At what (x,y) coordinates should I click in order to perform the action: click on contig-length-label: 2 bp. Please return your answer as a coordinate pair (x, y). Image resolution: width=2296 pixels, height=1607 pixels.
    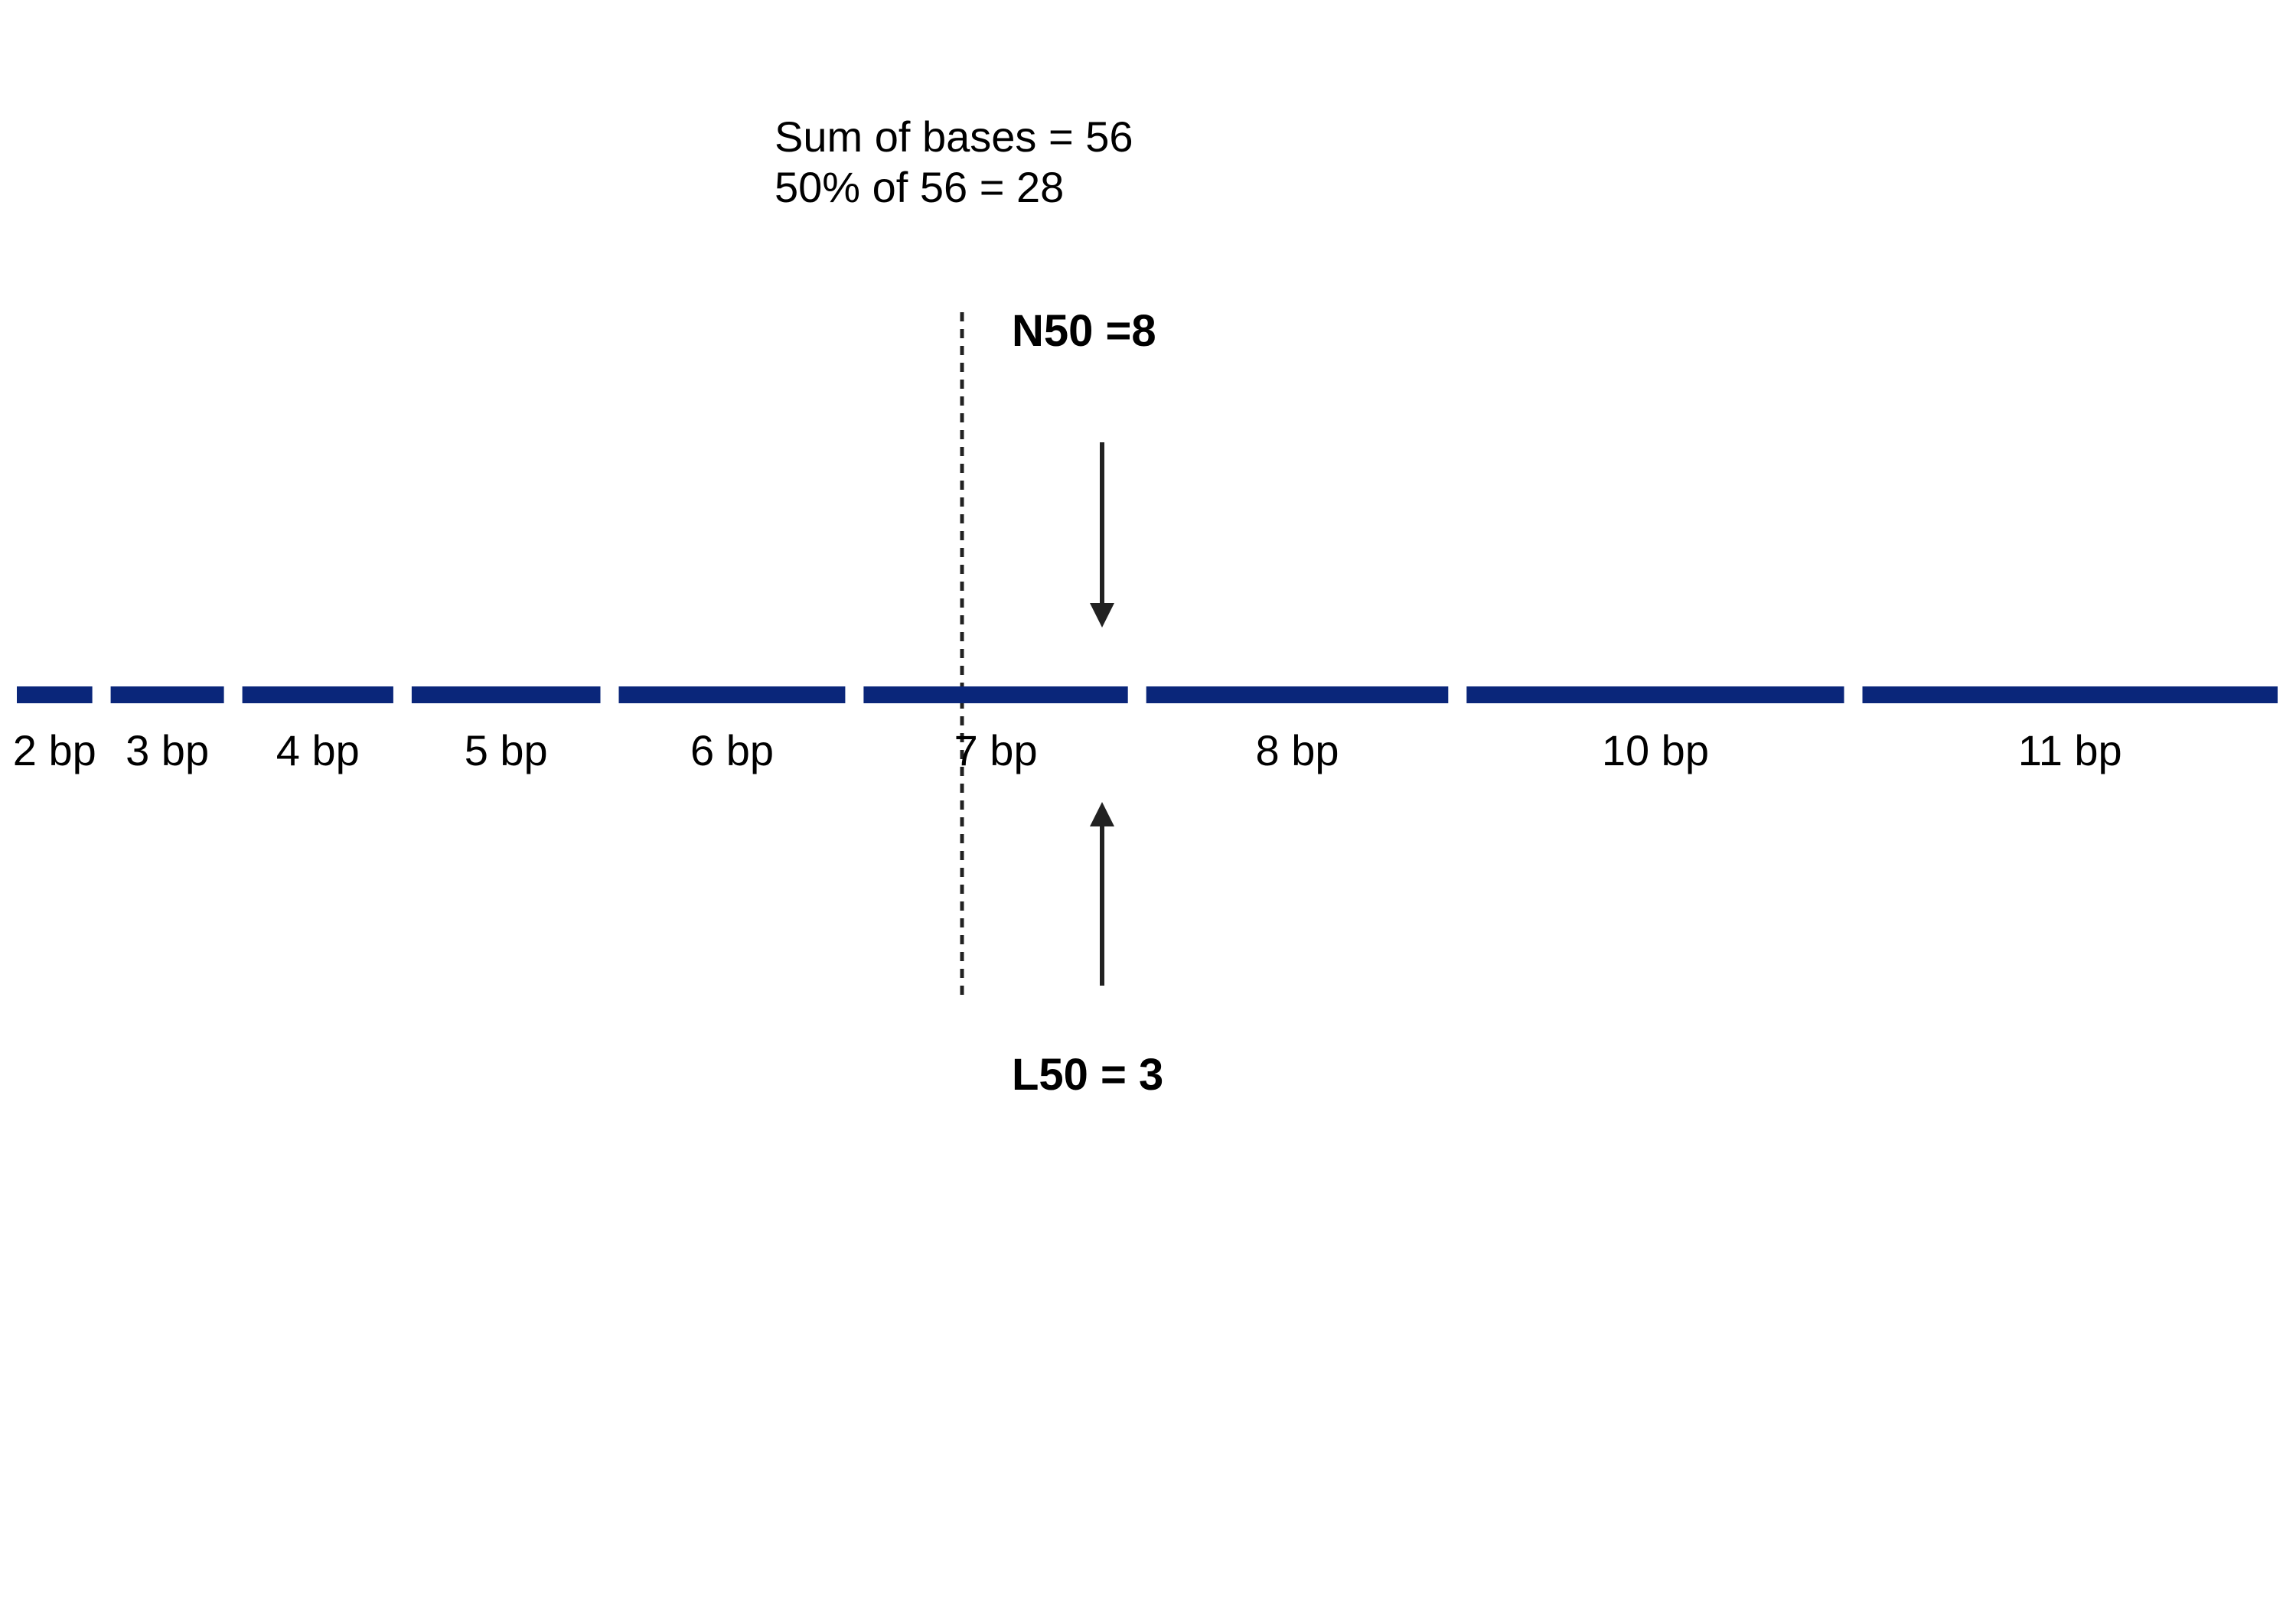
    Looking at the image, I should click on (54, 750).